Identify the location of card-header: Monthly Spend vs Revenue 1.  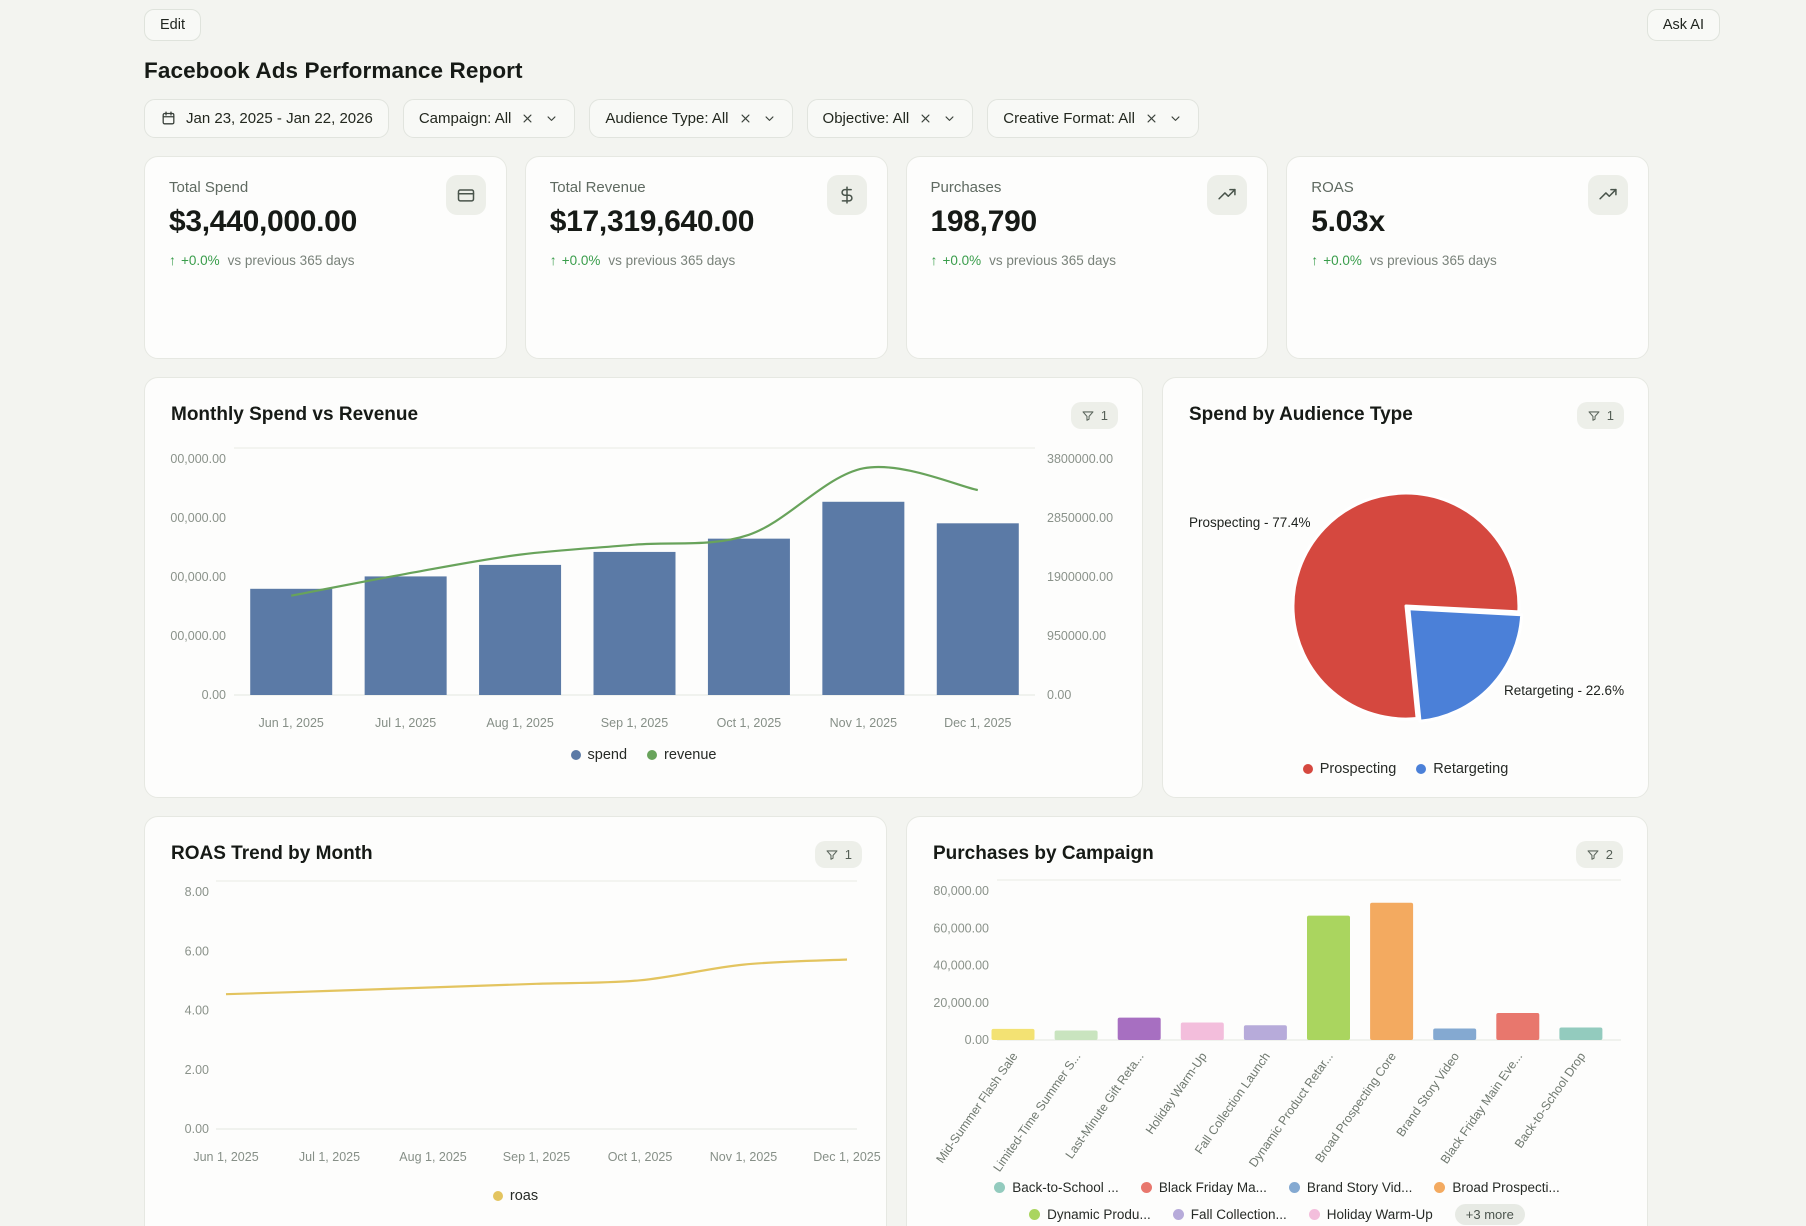
(643, 415).